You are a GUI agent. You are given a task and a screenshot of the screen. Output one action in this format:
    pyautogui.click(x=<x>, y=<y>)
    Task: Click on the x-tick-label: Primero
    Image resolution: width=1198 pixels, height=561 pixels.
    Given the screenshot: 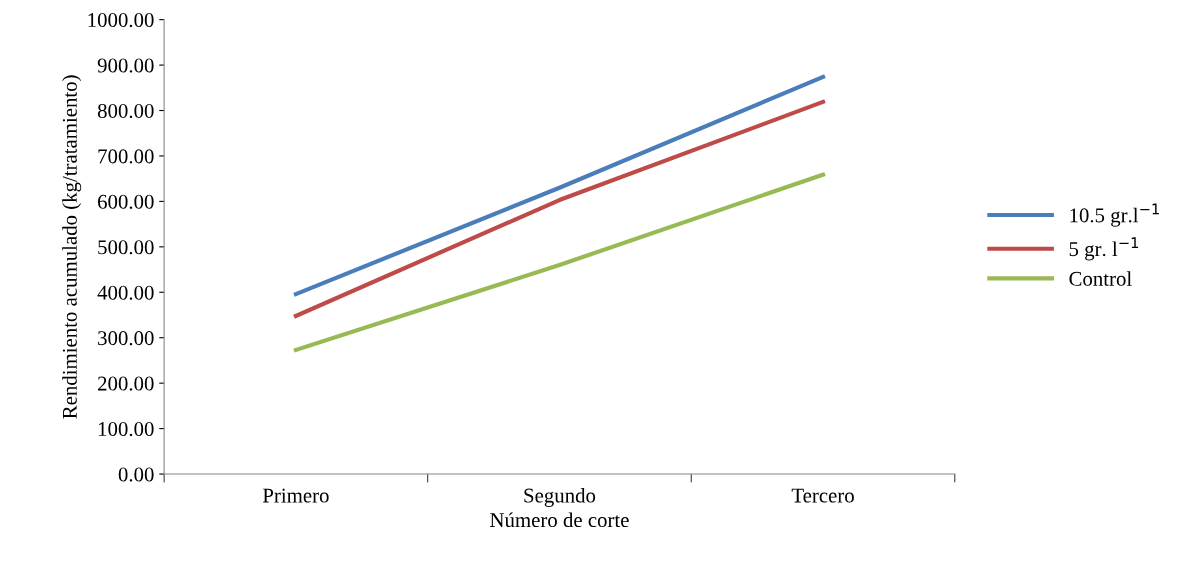 What is the action you would take?
    pyautogui.click(x=295, y=495)
    